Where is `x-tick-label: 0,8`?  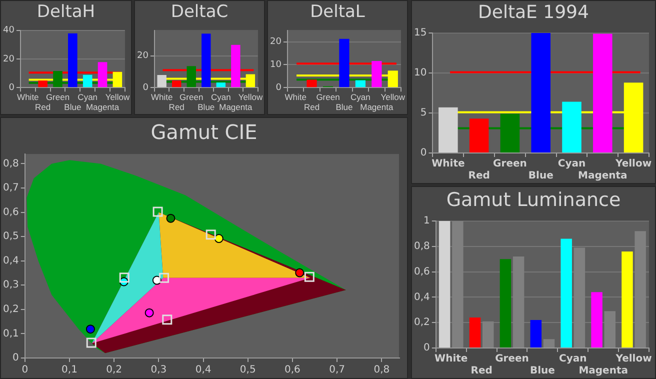 x-tick-label: 0,8 is located at coordinates (382, 370).